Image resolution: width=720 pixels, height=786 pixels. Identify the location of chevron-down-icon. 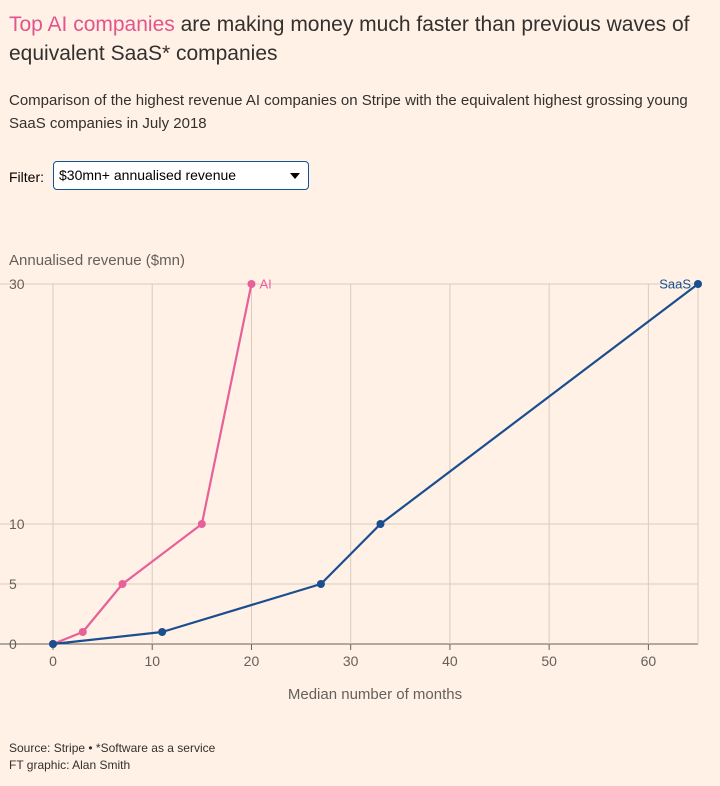
(295, 176).